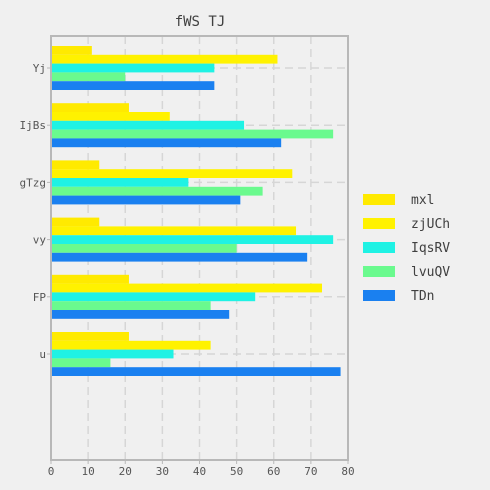 This screenshot has width=490, height=490. What do you see at coordinates (39, 68) in the screenshot?
I see `y-tick-label: Yj` at bounding box center [39, 68].